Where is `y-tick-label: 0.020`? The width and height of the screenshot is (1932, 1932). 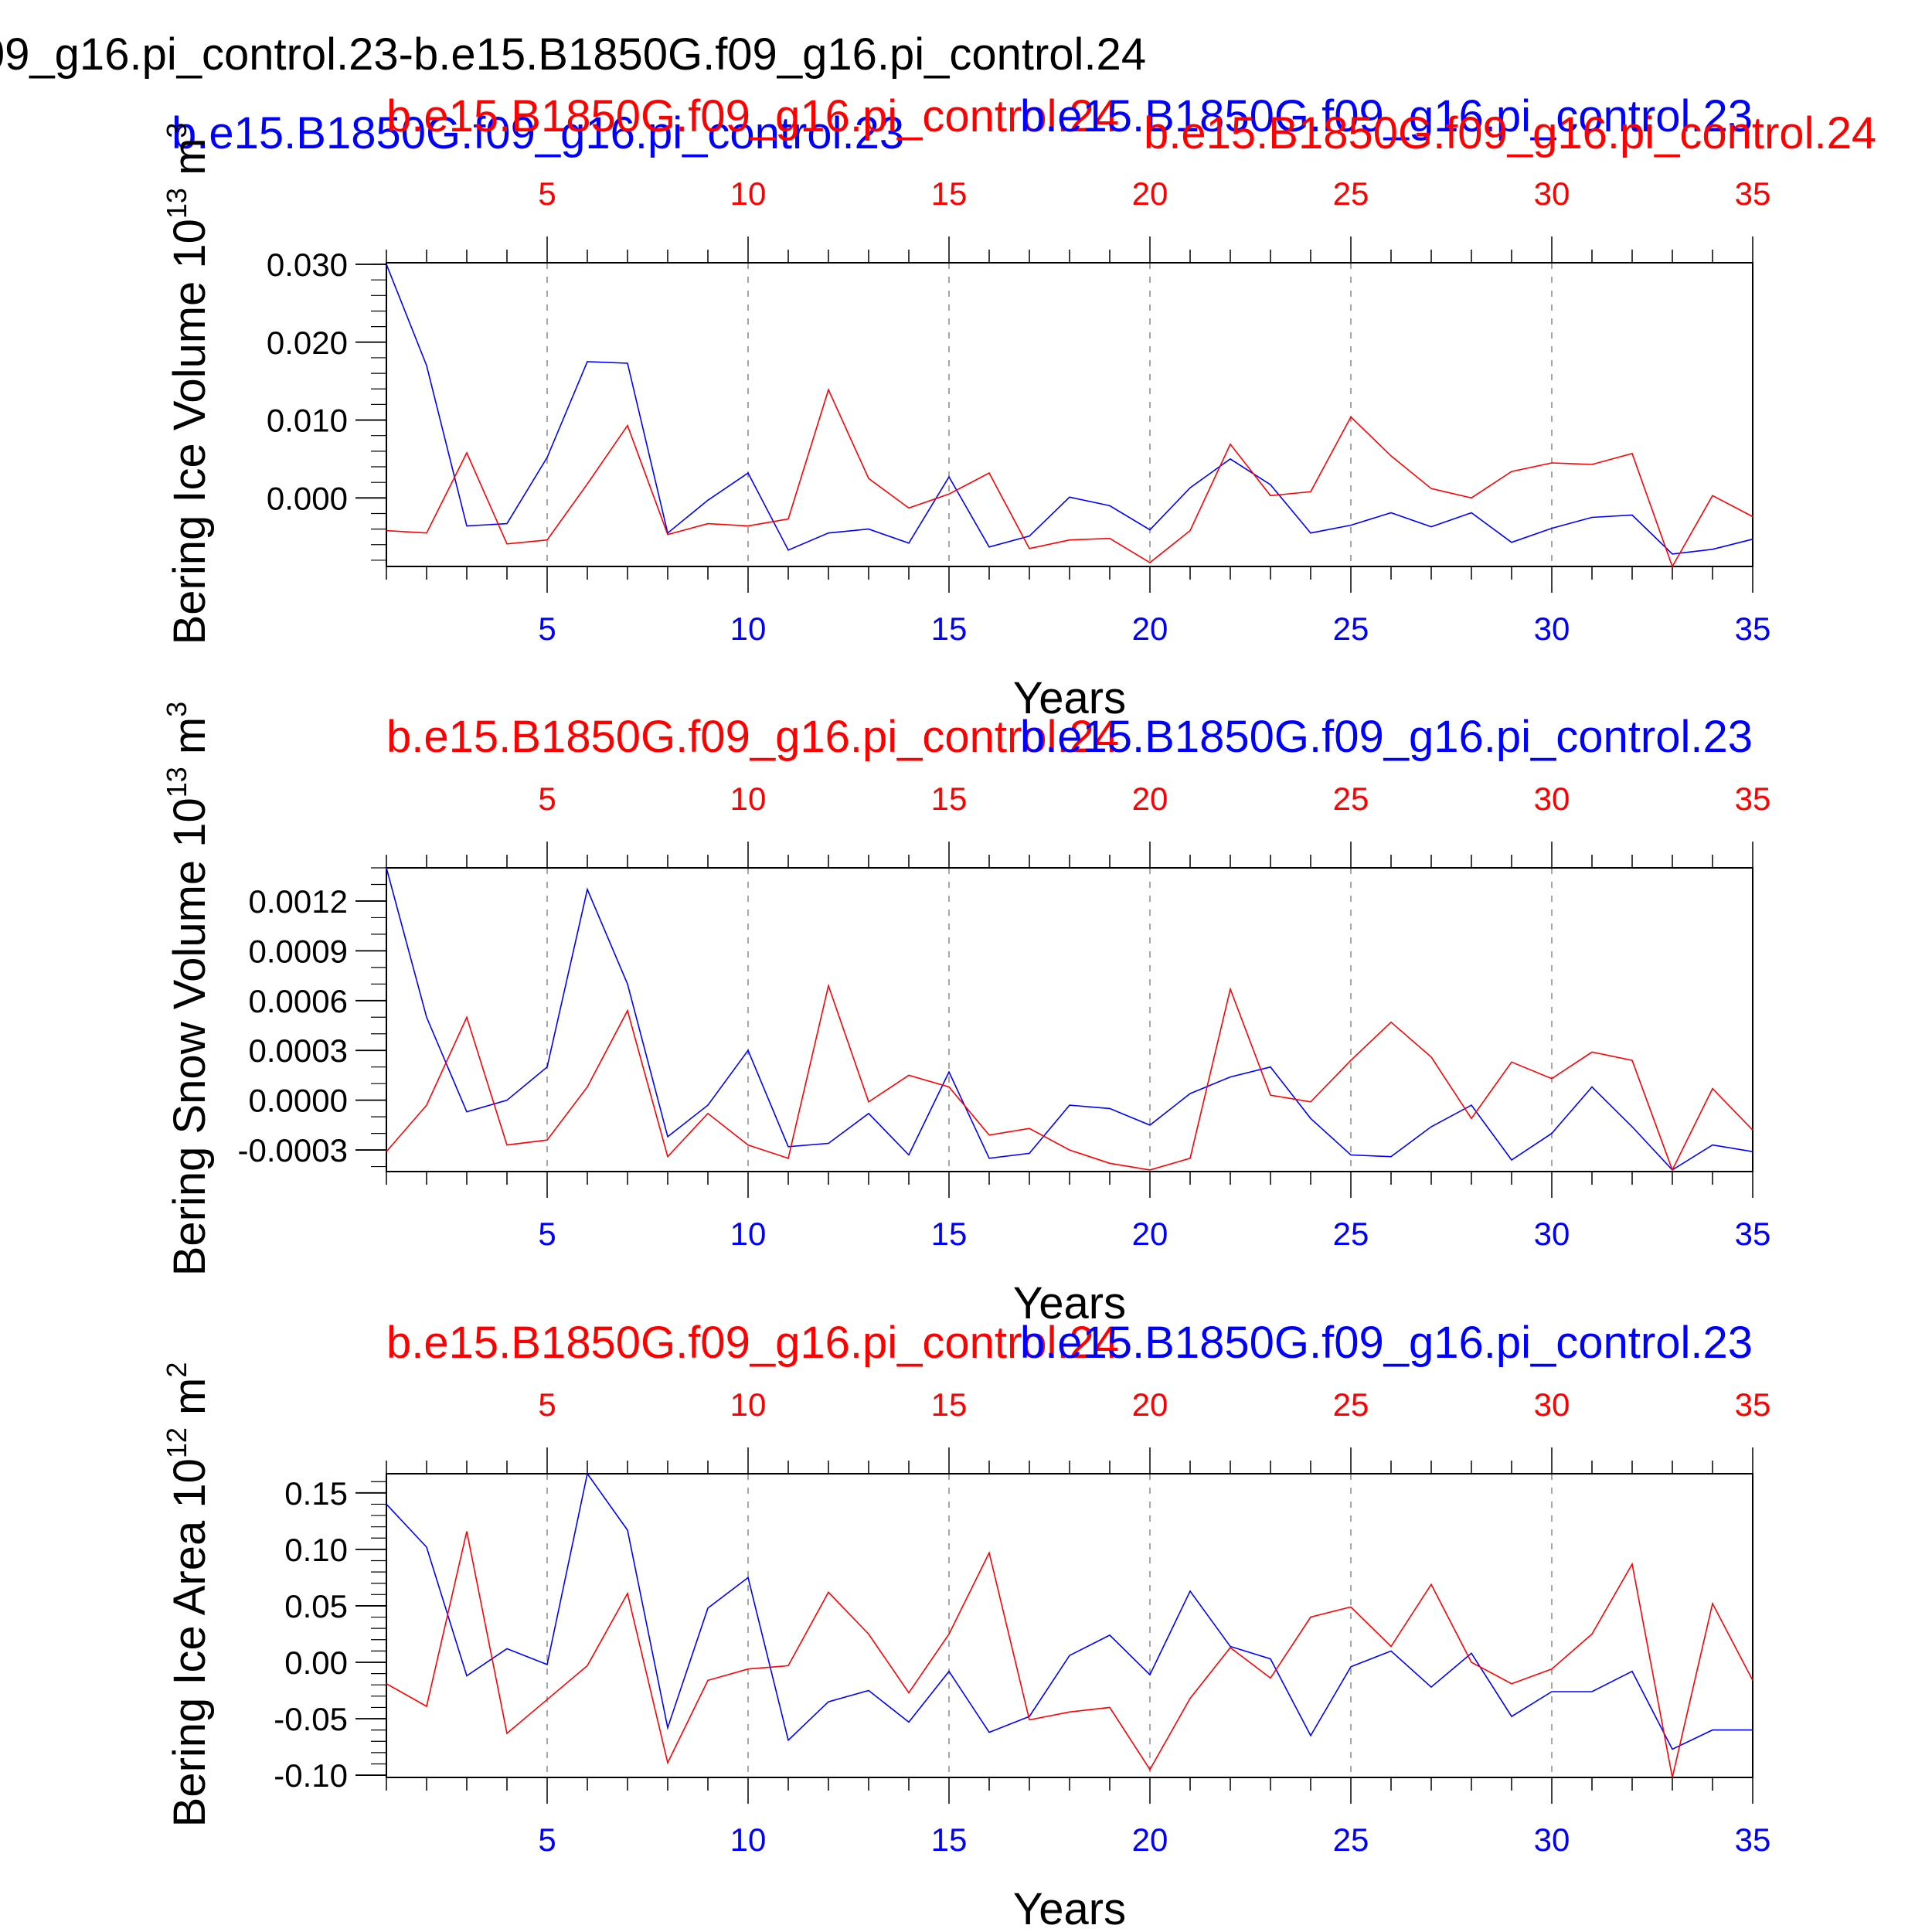
y-tick-label: 0.020 is located at coordinates (307, 343).